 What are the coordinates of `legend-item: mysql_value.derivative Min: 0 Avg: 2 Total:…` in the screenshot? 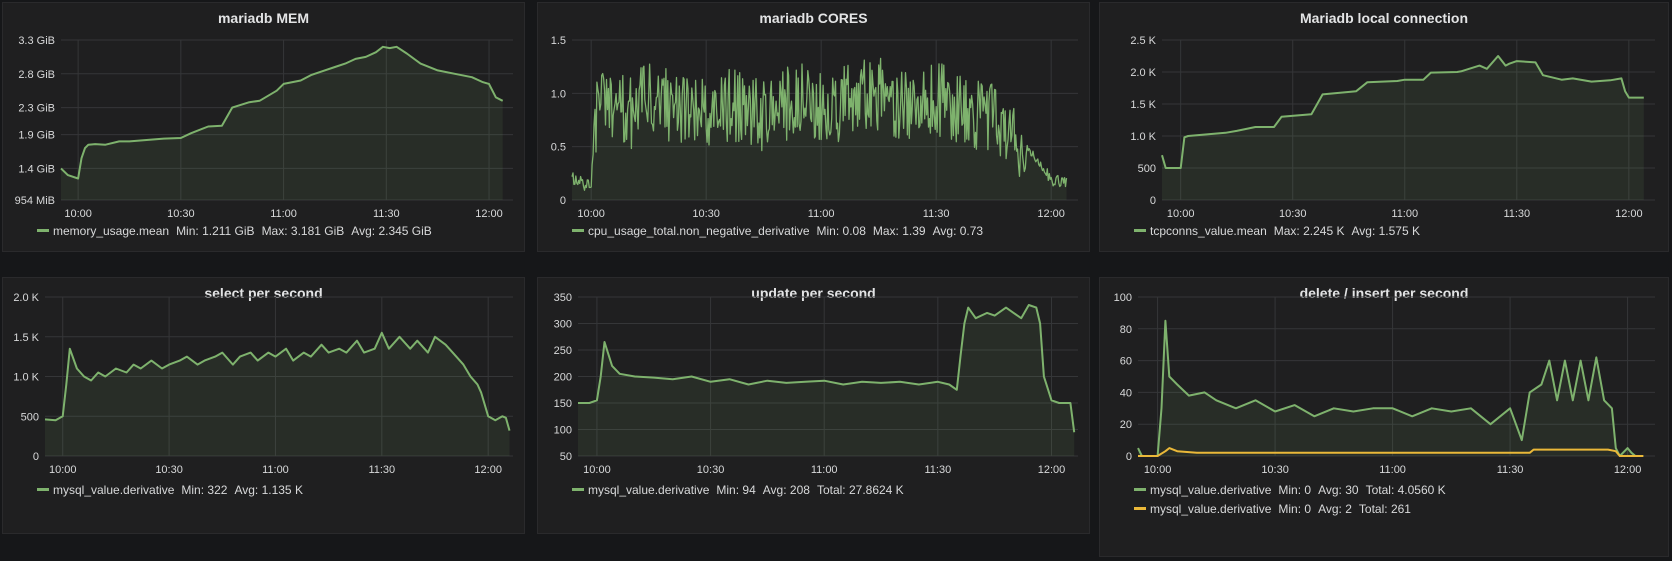 It's located at (1272, 509).